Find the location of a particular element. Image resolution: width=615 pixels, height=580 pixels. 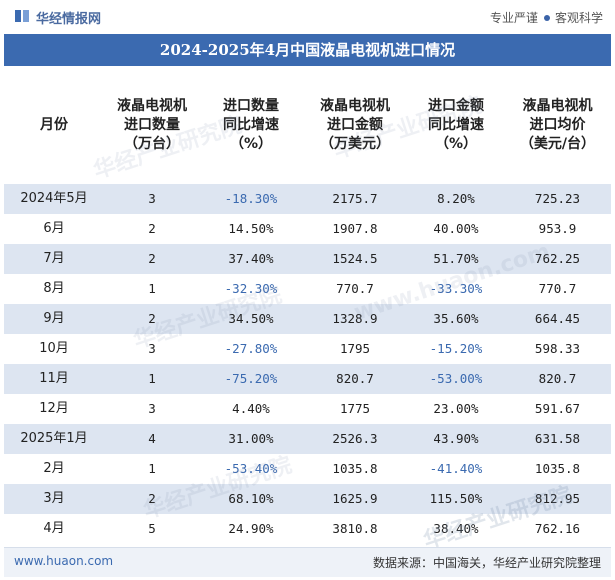

table-cell: 9月 is located at coordinates (54, 318).